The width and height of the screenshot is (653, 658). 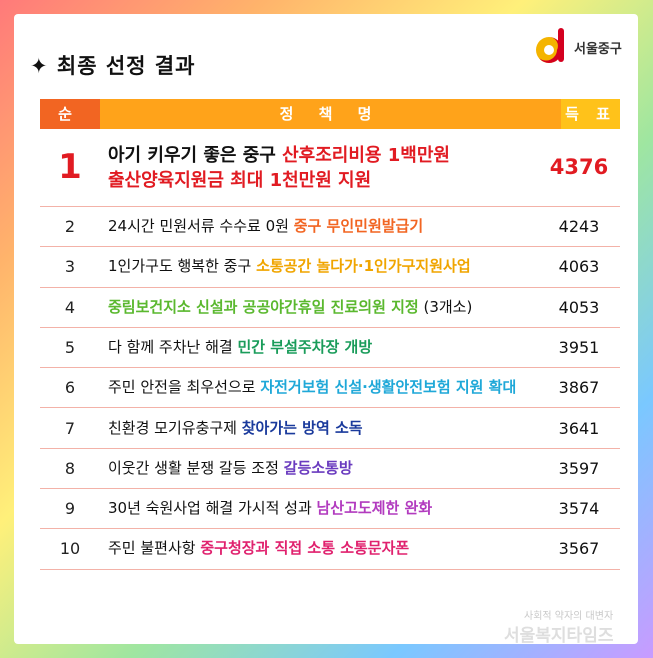 What do you see at coordinates (579, 468) in the screenshot?
I see `votes-cell: 3597` at bounding box center [579, 468].